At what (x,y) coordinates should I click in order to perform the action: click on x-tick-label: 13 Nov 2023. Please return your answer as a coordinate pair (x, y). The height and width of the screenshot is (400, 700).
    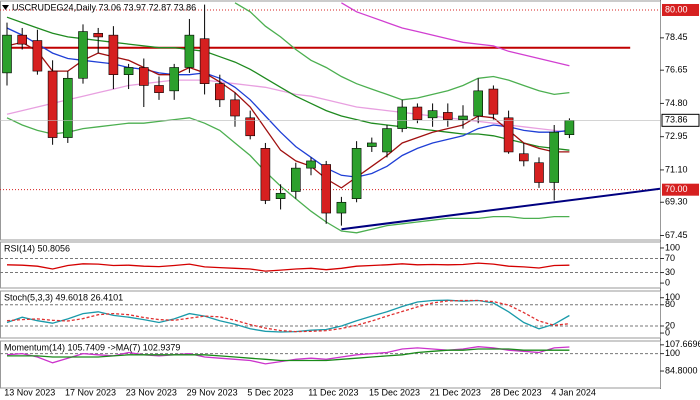
    Looking at the image, I should click on (29, 392).